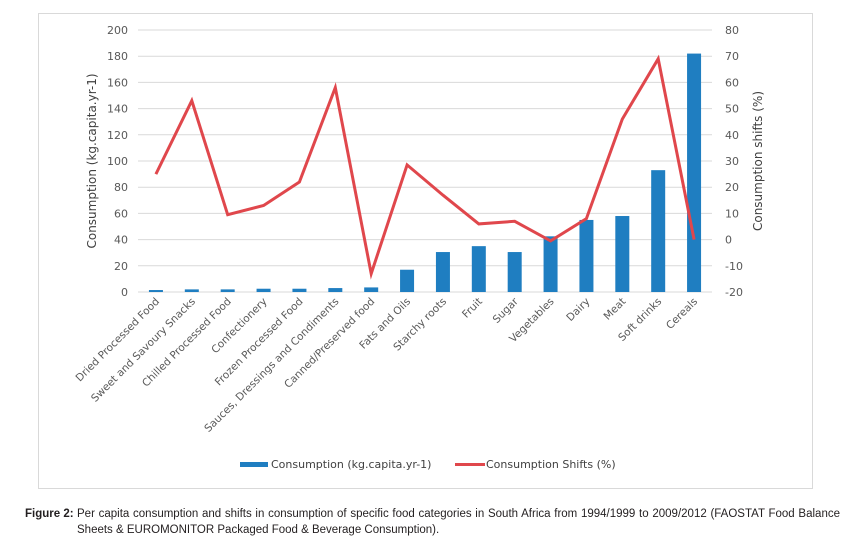  Describe the element at coordinates (92, 160) in the screenshot. I see `y-axis-title: Consumption (kg.capita.yr-1)` at that location.